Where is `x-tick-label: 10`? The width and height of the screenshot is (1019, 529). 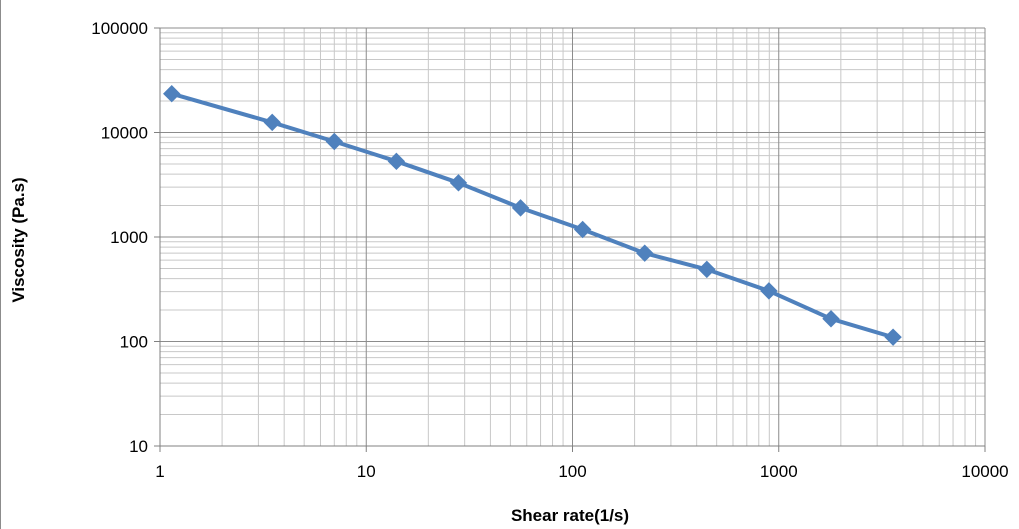
x-tick-label: 10 is located at coordinates (366, 471).